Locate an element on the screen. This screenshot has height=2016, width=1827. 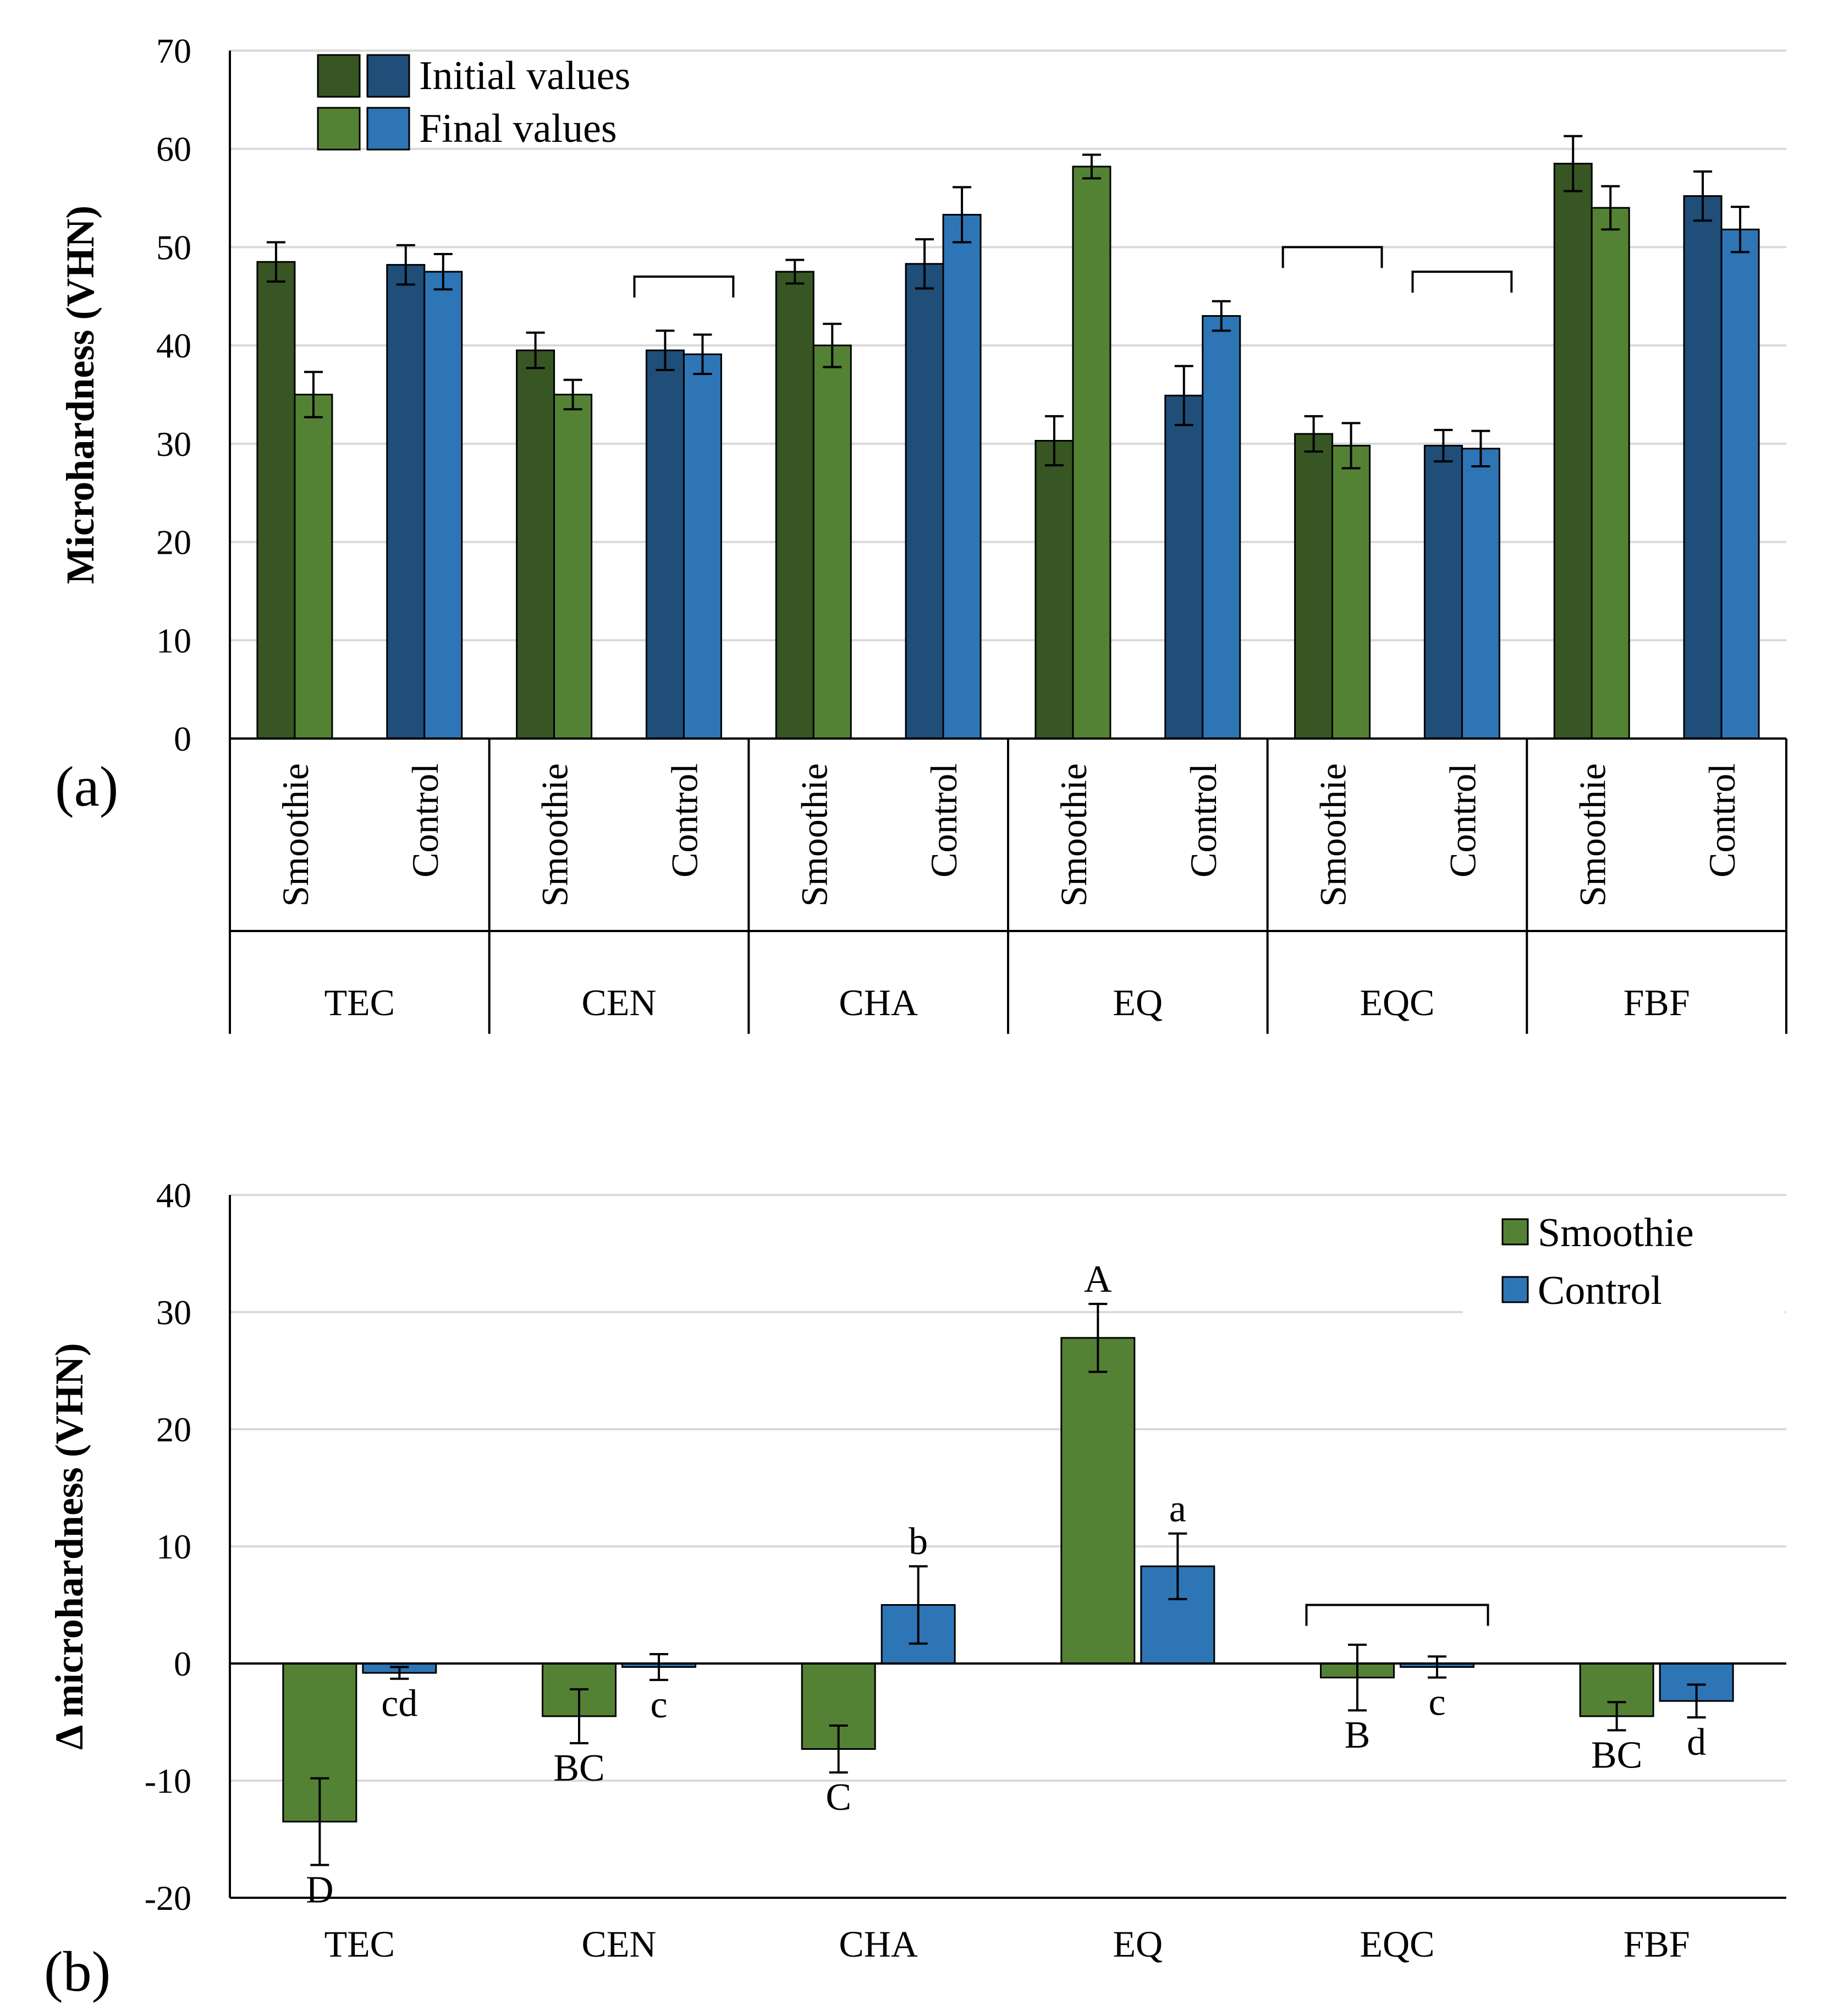
legend: Initial values Final values is located at coordinates (473, 102).